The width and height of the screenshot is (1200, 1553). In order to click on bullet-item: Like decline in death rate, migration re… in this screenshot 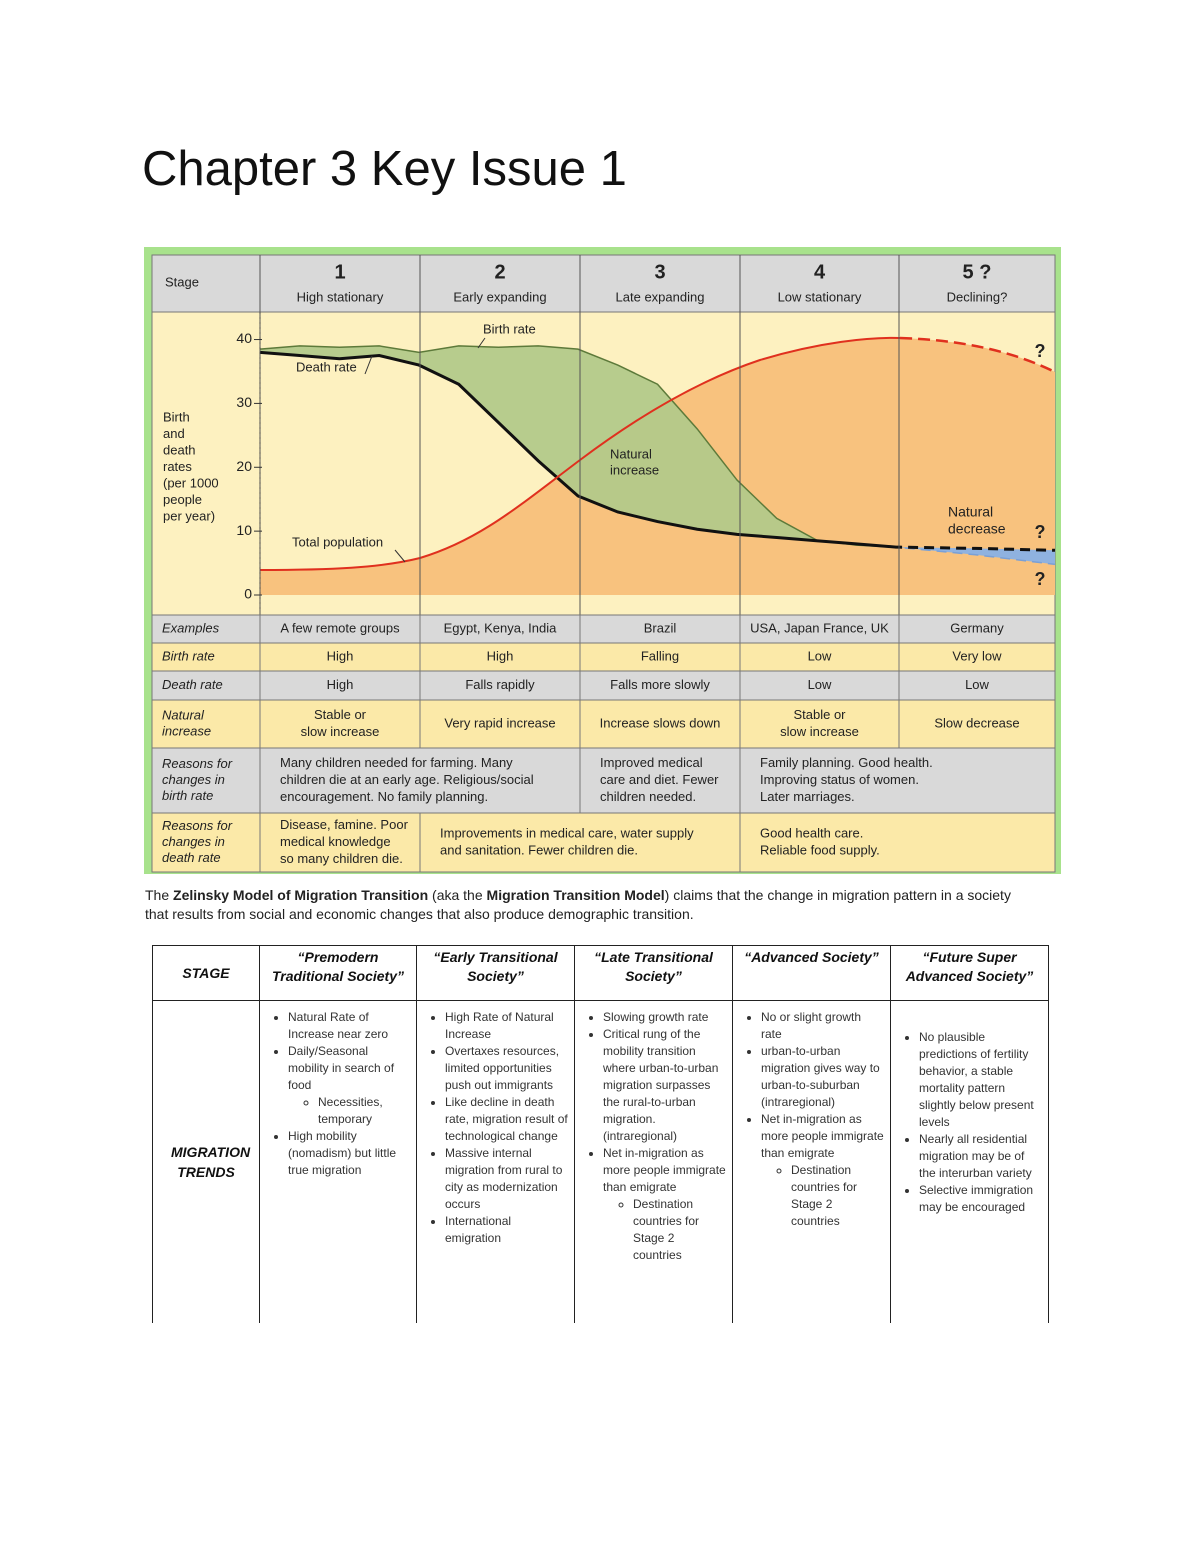, I will do `click(506, 1119)`.